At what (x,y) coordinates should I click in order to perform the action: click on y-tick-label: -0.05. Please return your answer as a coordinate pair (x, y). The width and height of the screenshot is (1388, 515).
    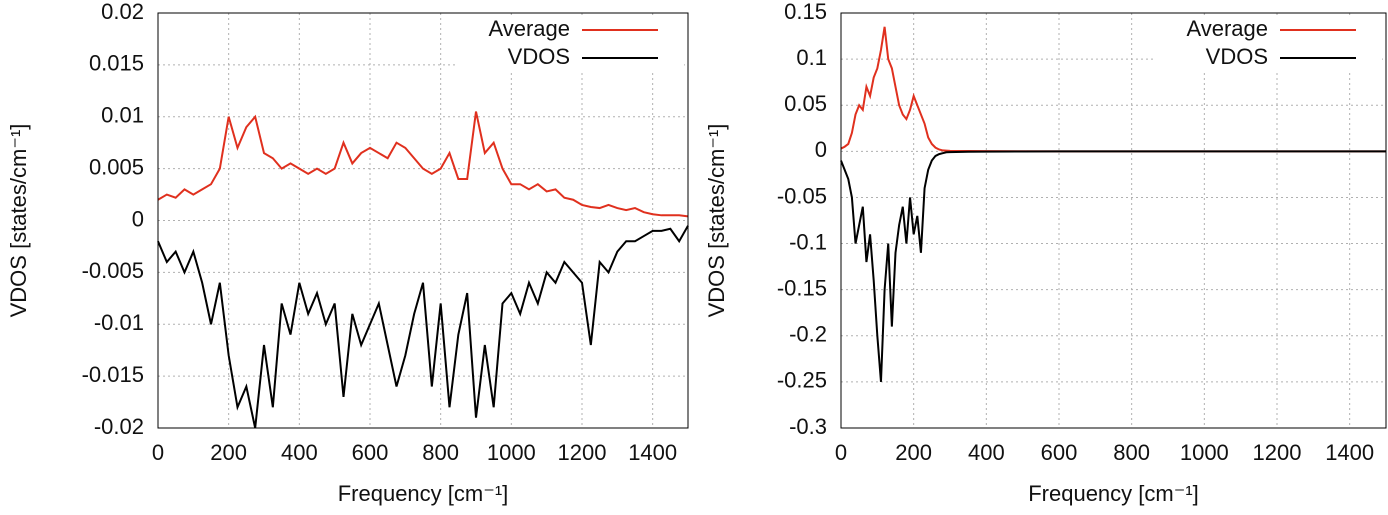
    Looking at the image, I should click on (802, 195).